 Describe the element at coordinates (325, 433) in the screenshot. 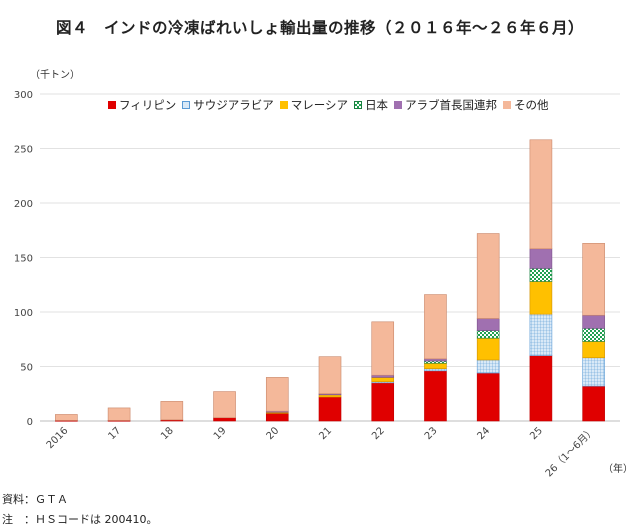

I see `x-tick-label: 21` at that location.